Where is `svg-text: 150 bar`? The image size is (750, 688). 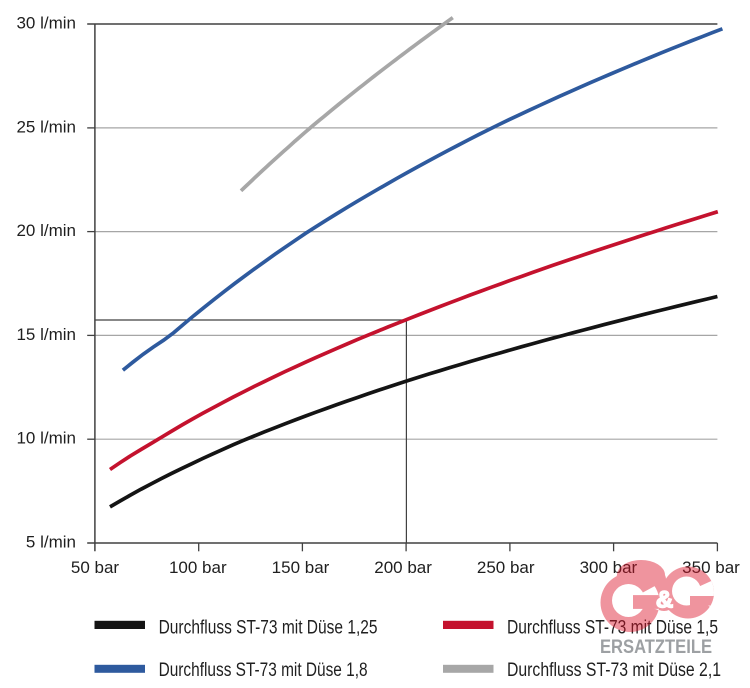 svg-text: 150 bar is located at coordinates (301, 567).